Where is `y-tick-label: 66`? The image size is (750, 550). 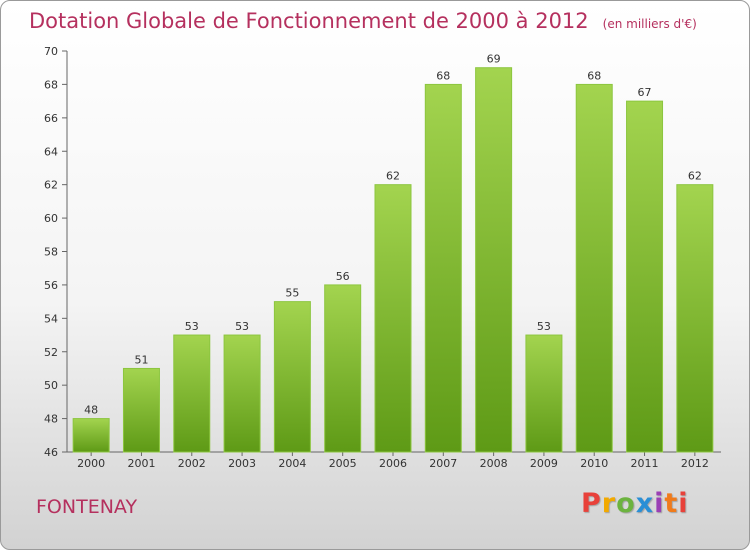 y-tick-label: 66 is located at coordinates (51, 118).